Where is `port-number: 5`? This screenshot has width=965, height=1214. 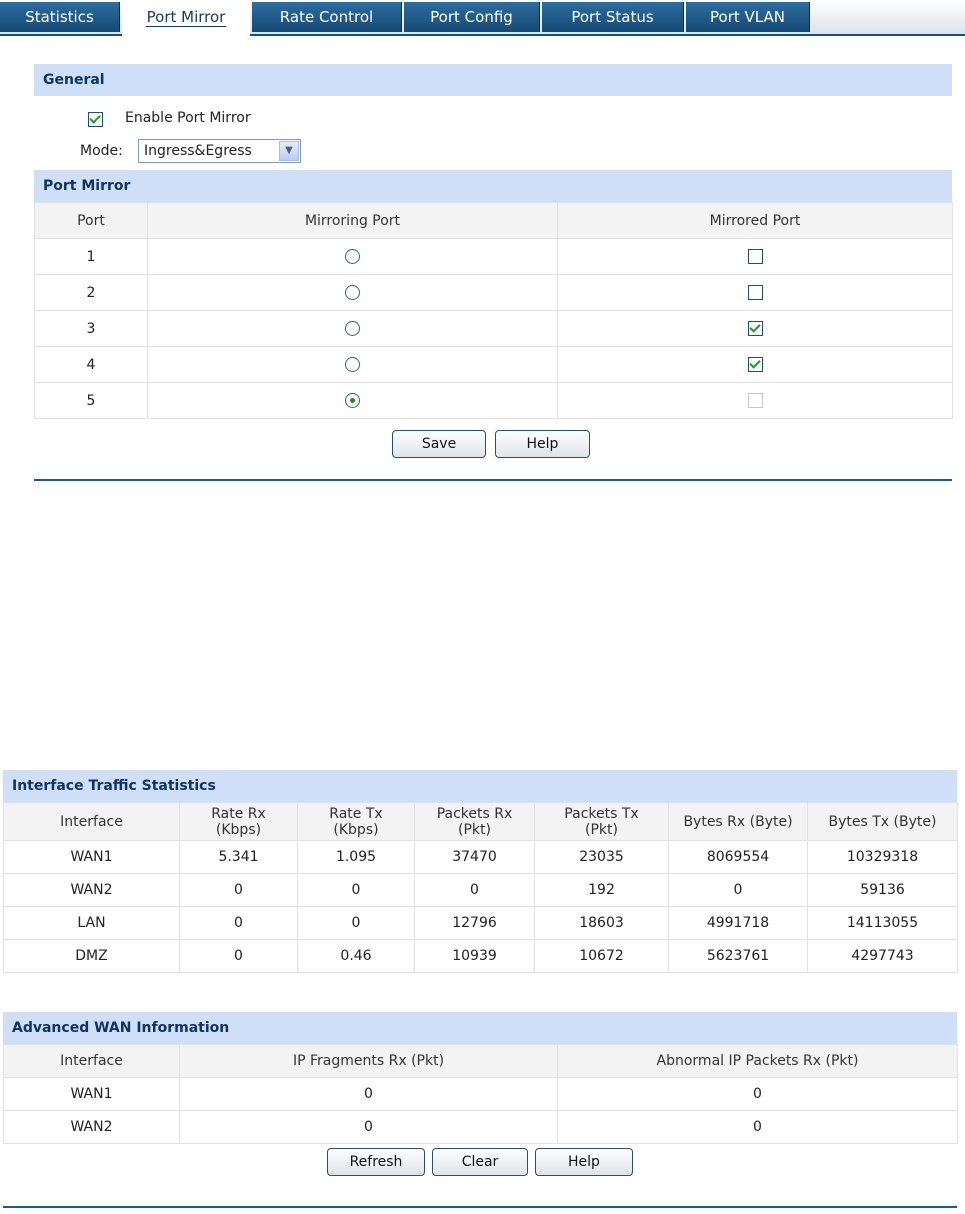
port-number: 5 is located at coordinates (91, 400).